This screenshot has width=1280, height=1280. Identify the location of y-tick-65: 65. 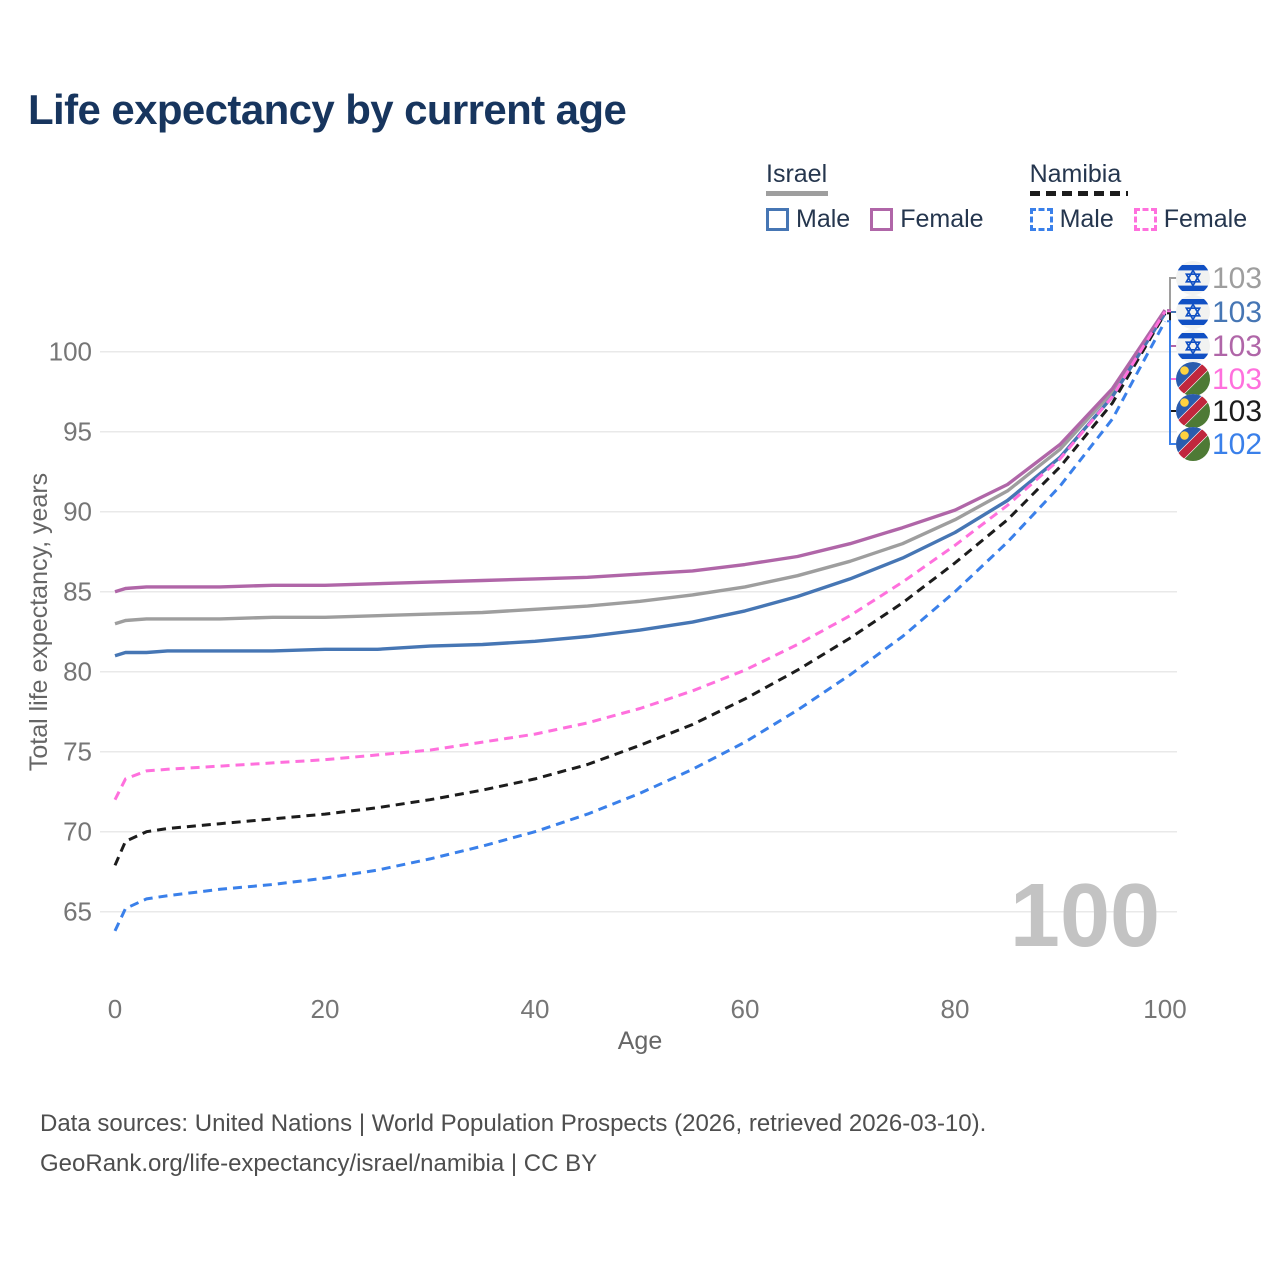
(77, 912).